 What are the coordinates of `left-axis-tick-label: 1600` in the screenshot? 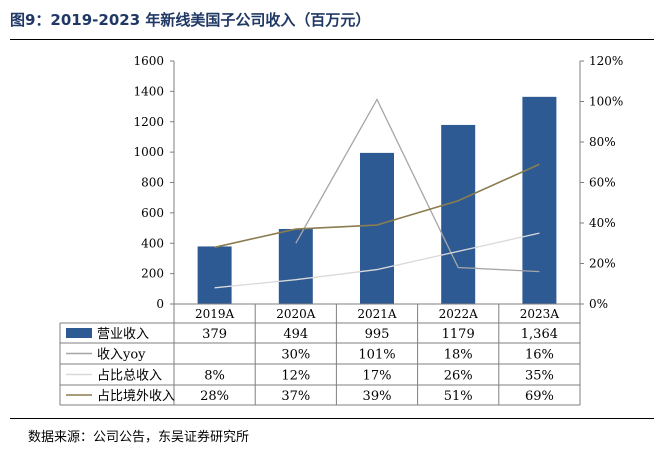 It's located at (148, 61).